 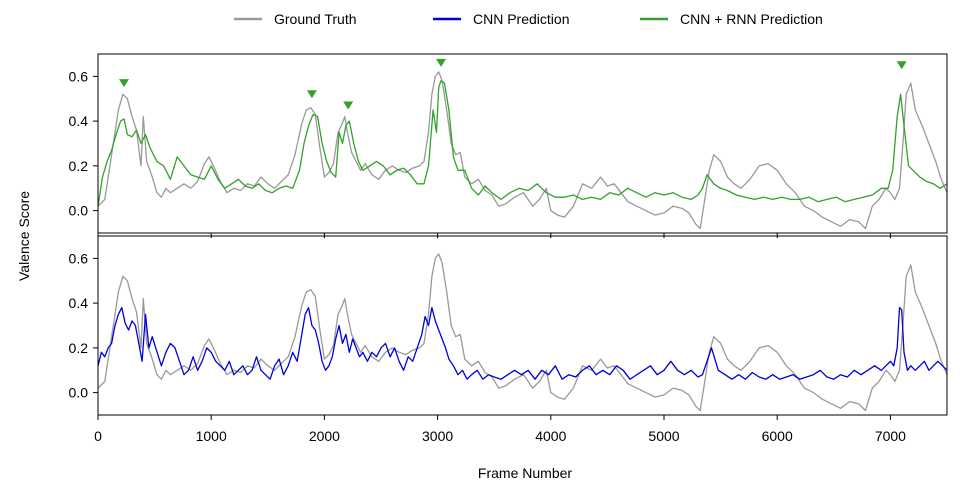 I want to click on top-y-tick-label: 0.2, so click(x=79, y=166).